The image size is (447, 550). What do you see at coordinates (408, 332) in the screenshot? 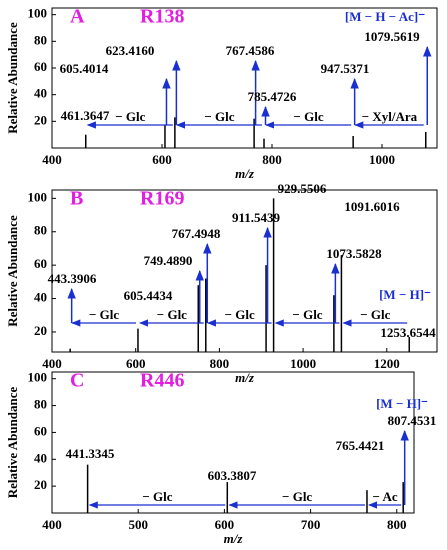
I see `peak-label: 1253.6544` at bounding box center [408, 332].